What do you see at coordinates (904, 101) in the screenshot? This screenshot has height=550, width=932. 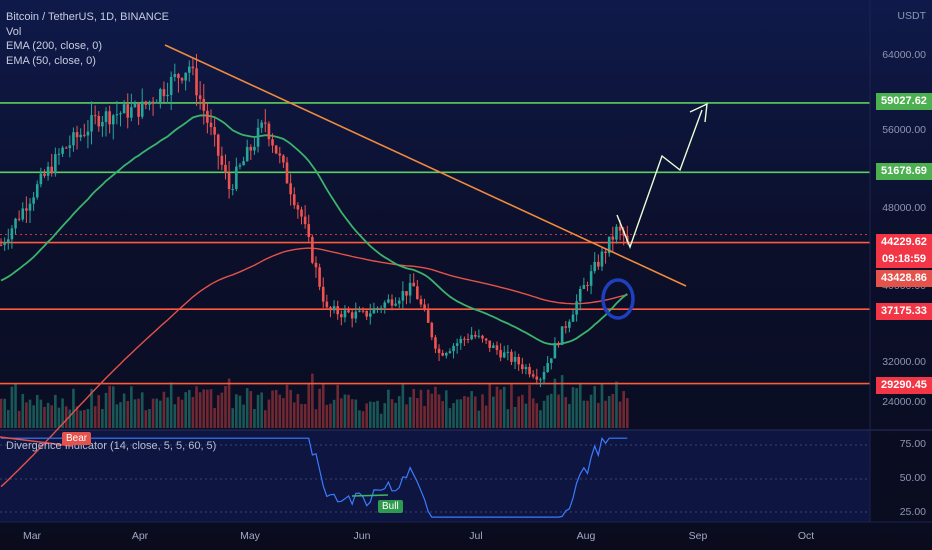 I see `price-tag-level1: 59027.62` at bounding box center [904, 101].